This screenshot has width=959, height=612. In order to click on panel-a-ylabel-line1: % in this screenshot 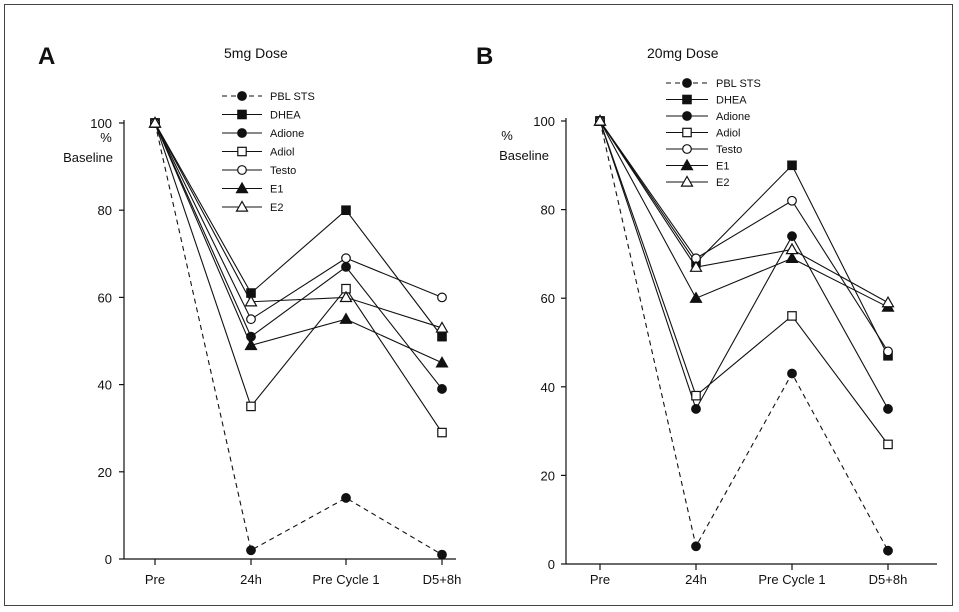, I will do `click(106, 137)`.